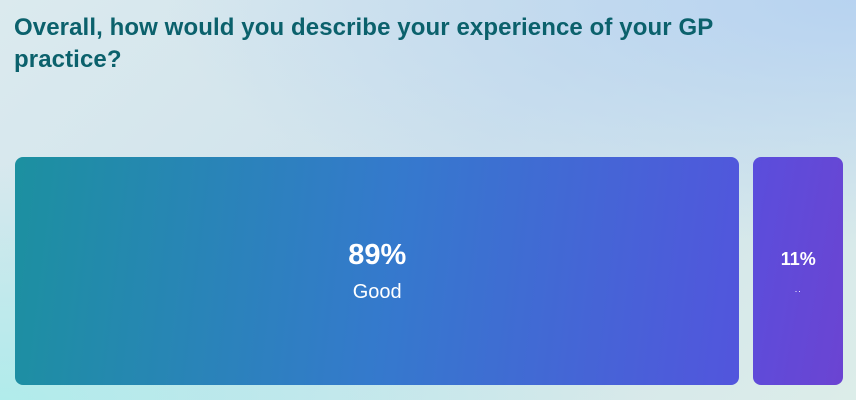 Image resolution: width=856 pixels, height=400 pixels. What do you see at coordinates (798, 258) in the screenshot?
I see `bar-value-label: 11%` at bounding box center [798, 258].